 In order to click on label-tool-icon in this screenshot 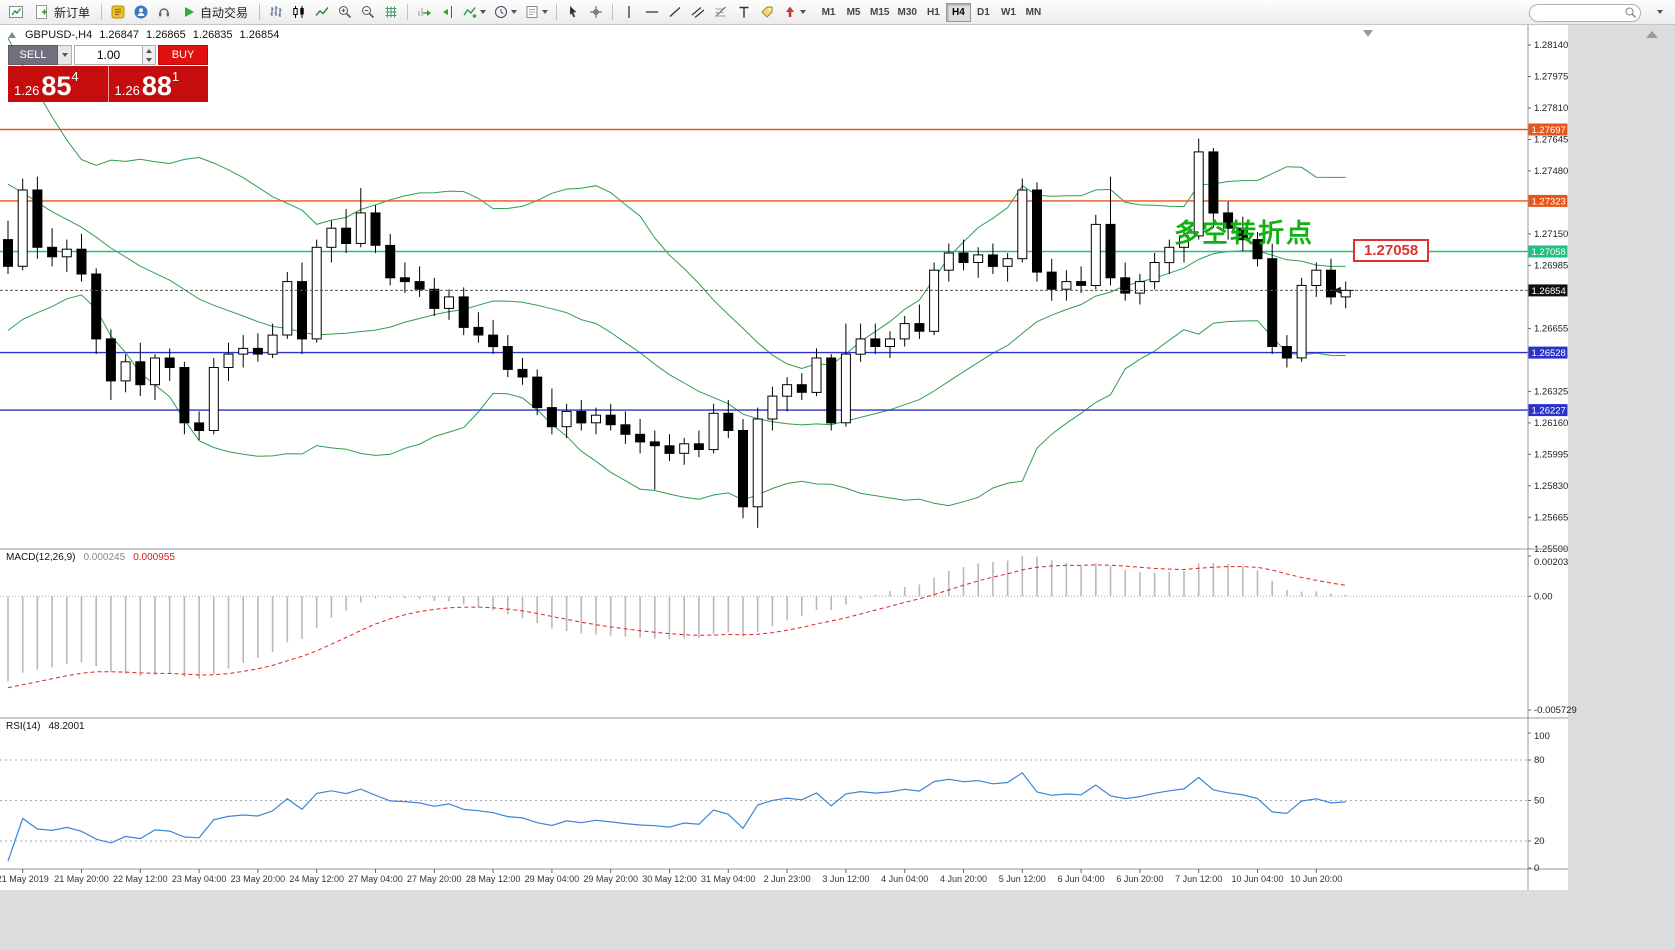, I will do `click(767, 12)`.